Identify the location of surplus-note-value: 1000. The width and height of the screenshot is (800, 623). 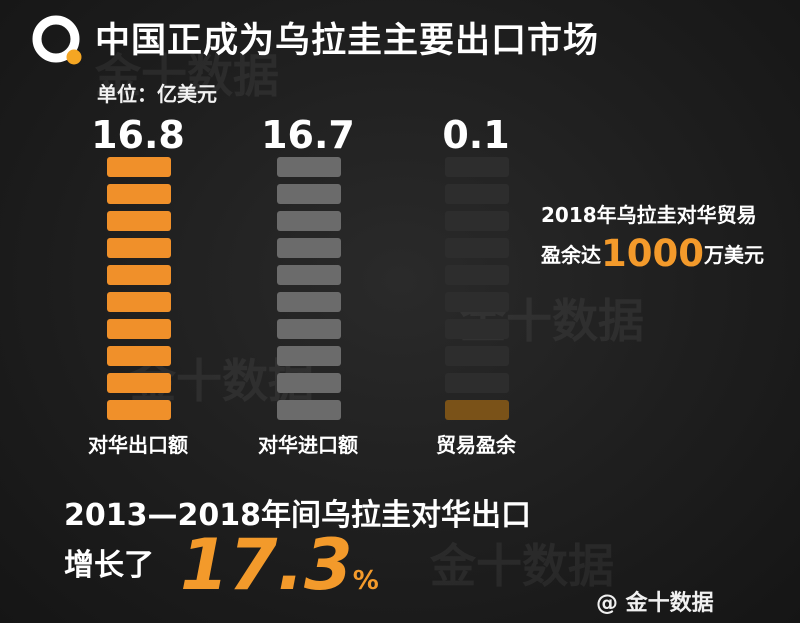
(652, 253).